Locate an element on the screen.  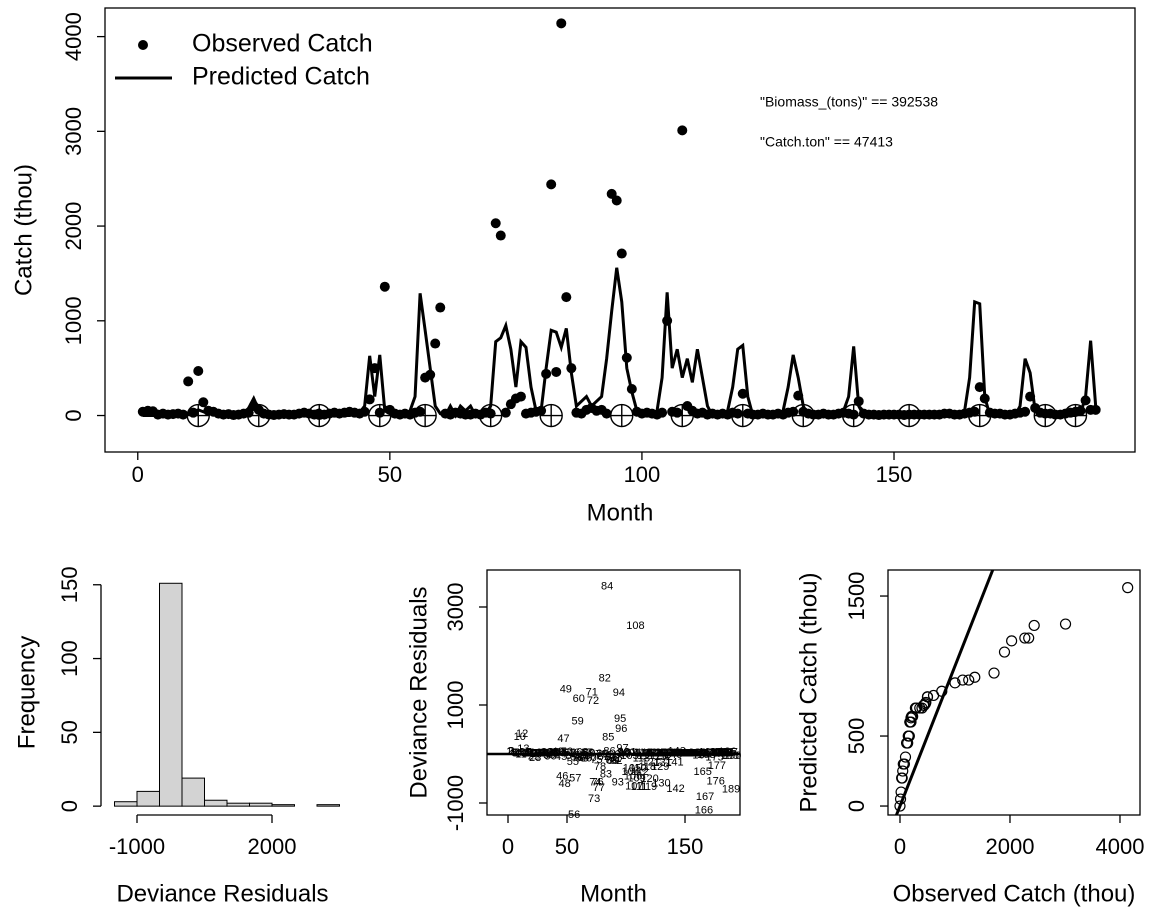
residual-label: 51 is located at coordinates (568, 753).